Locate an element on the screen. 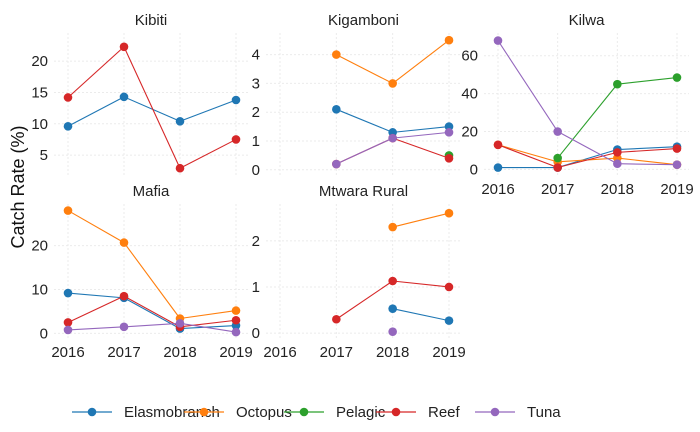 The height and width of the screenshot is (432, 700). panel-title: Mtwara Rural is located at coordinates (363, 191).